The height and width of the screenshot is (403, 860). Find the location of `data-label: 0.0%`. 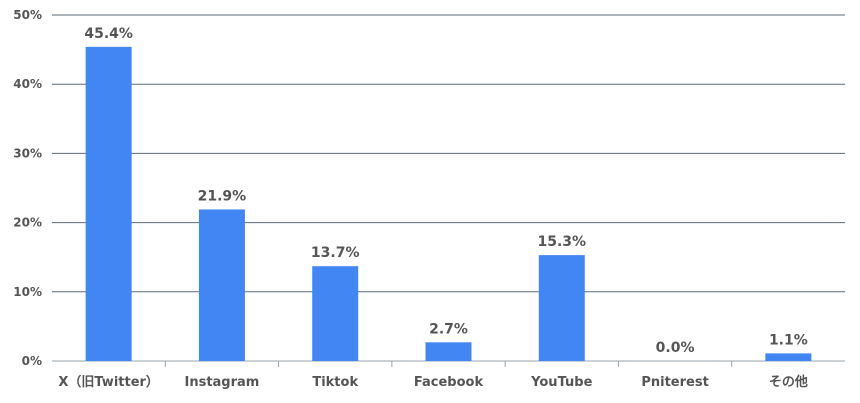

data-label: 0.0% is located at coordinates (675, 348).